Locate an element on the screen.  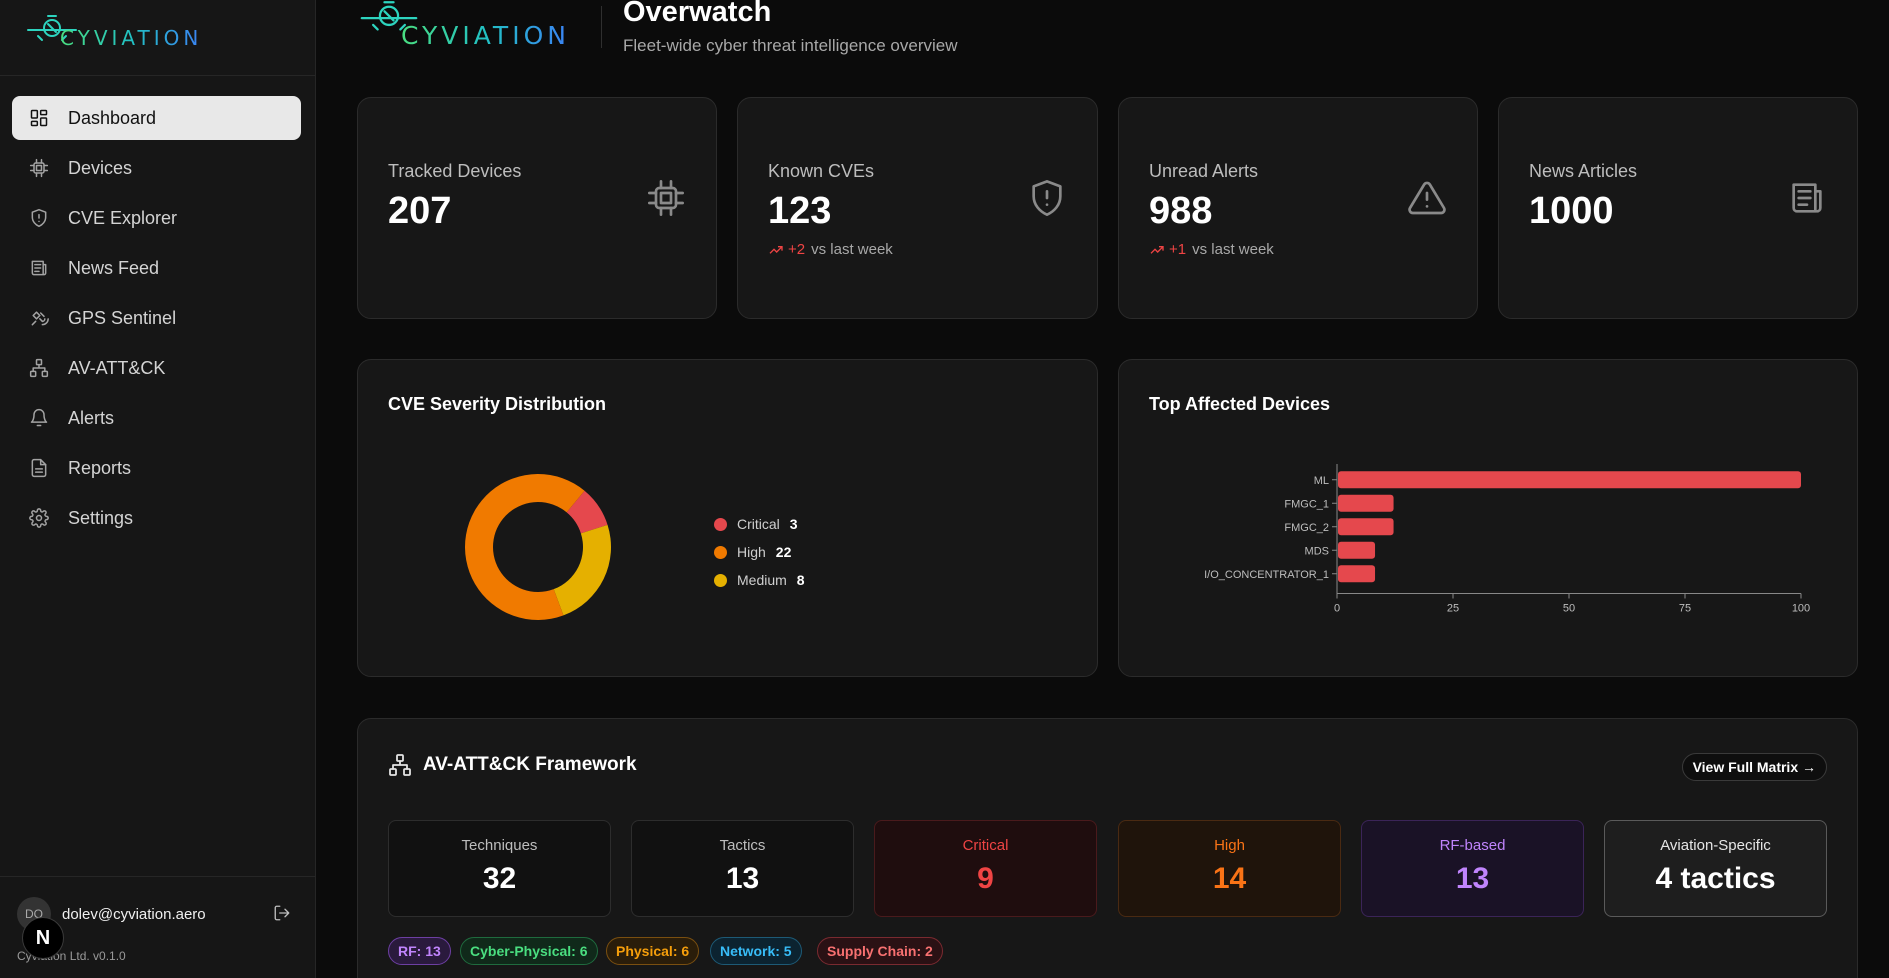
stat-label: Known CVEs is located at coordinates (821, 171).